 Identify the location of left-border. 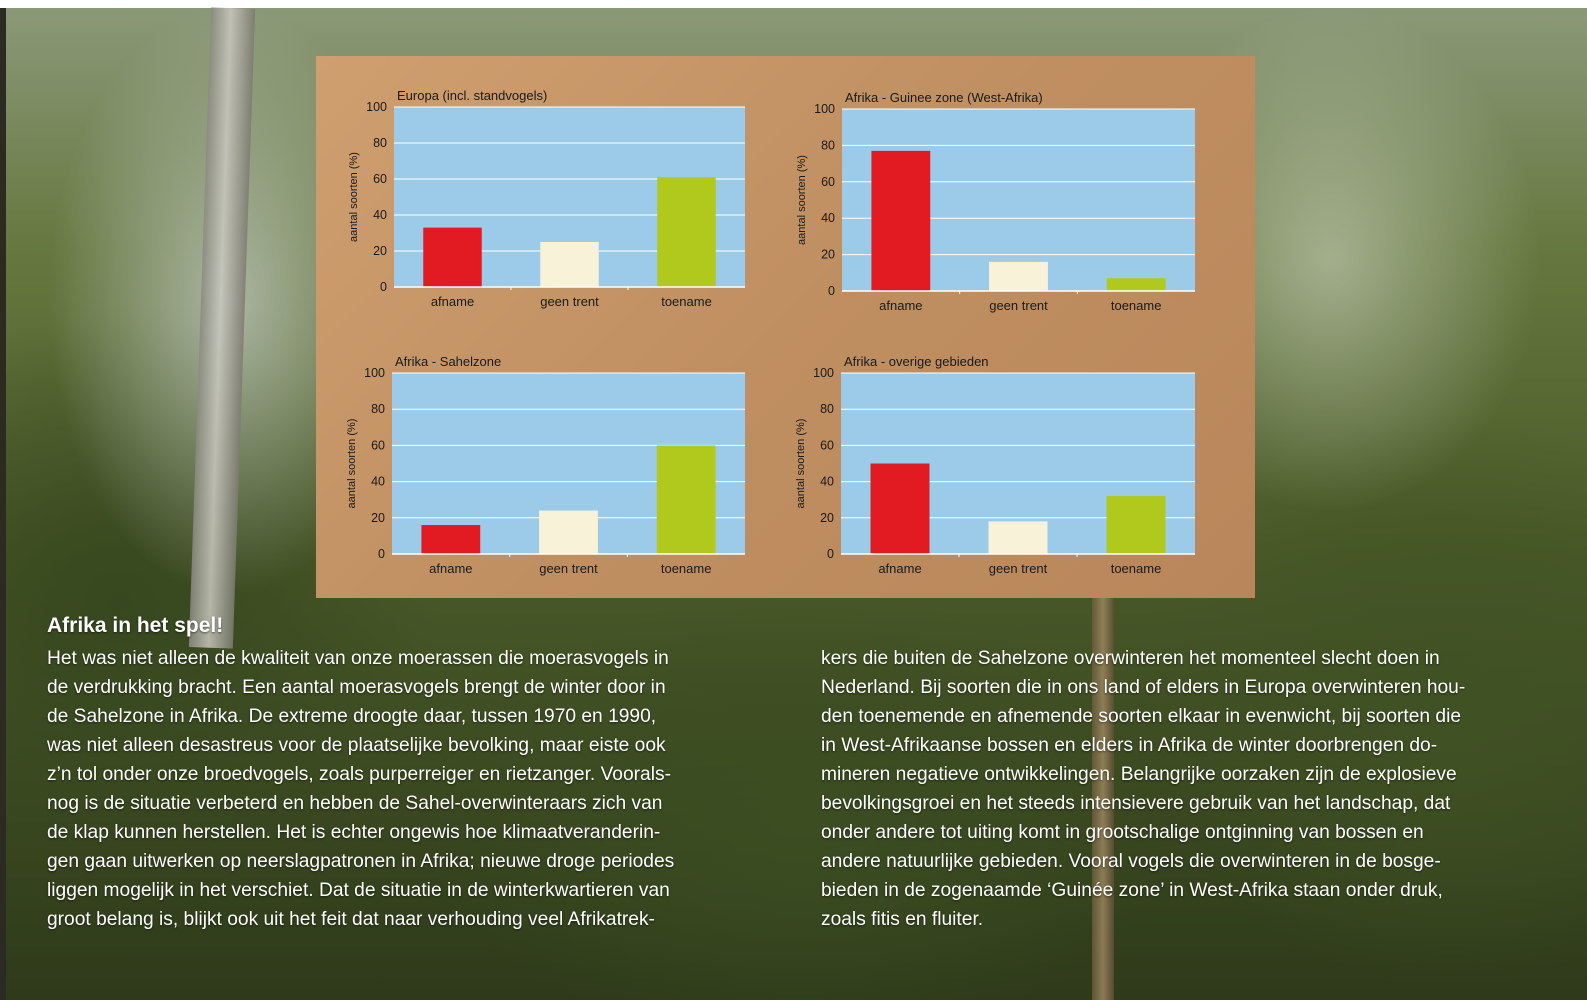
(3, 504).